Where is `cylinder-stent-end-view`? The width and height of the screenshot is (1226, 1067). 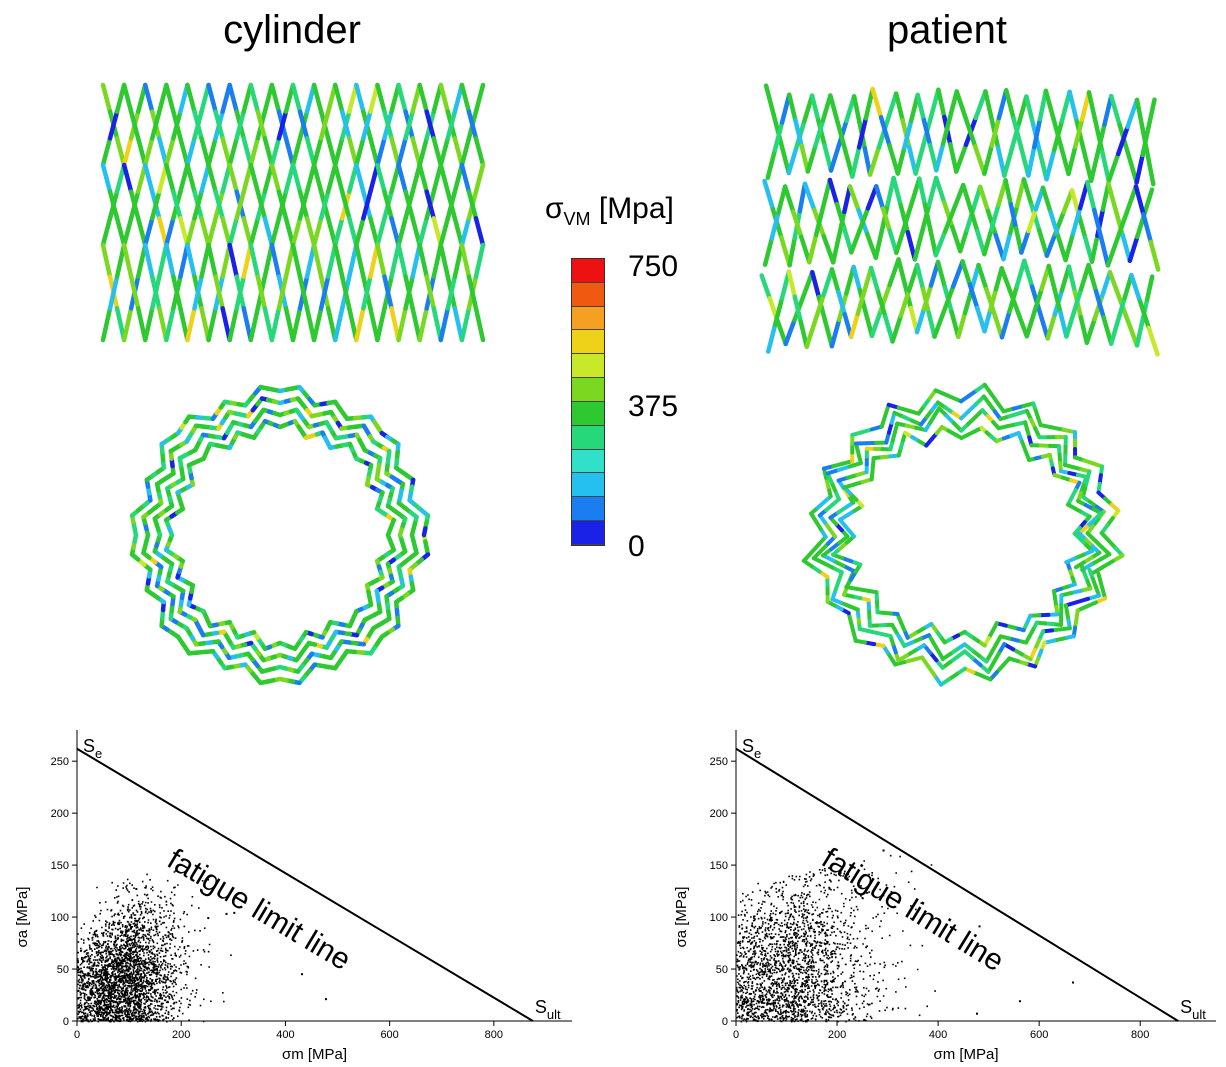
cylinder-stent-end-view is located at coordinates (280, 535).